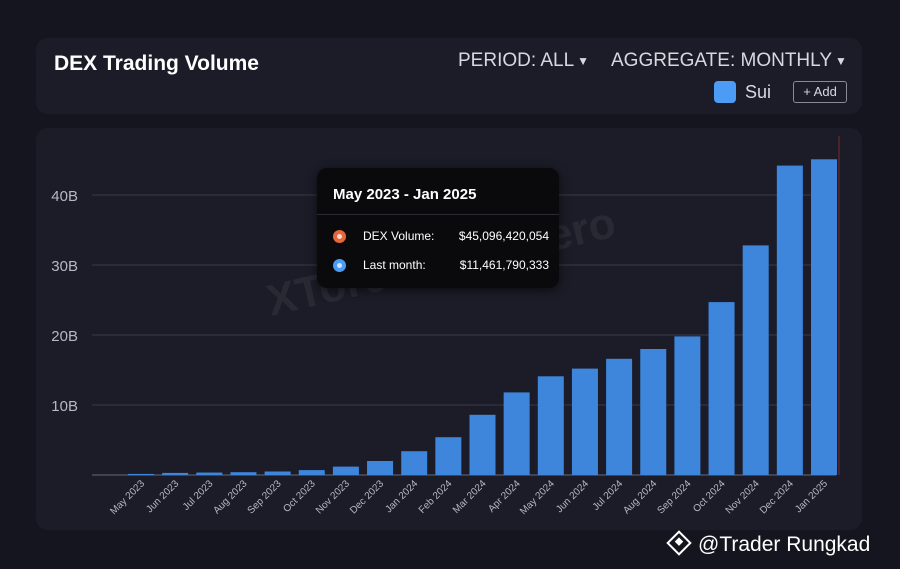 The height and width of the screenshot is (569, 900). I want to click on aggregate-label: AGGREGATE: MONTHLY, so click(721, 60).